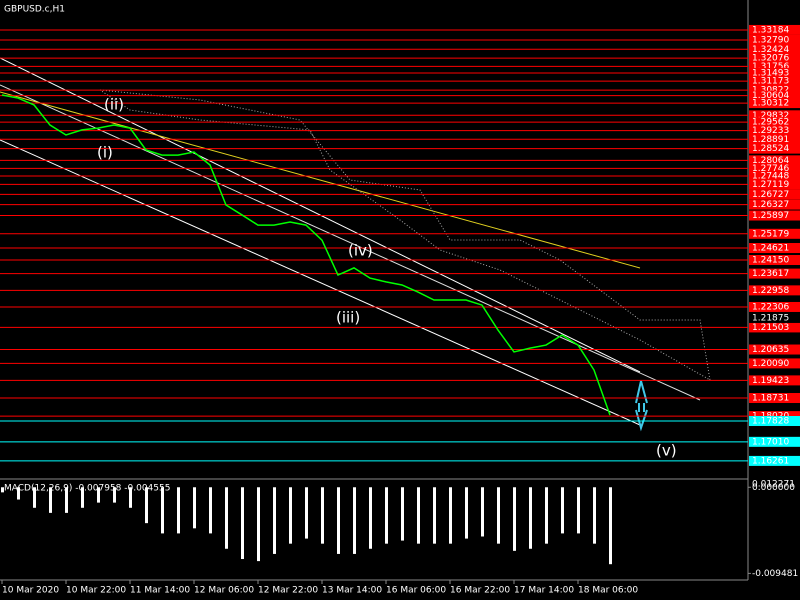  What do you see at coordinates (770, 307) in the screenshot?
I see `level-label: 1.22306` at bounding box center [770, 307].